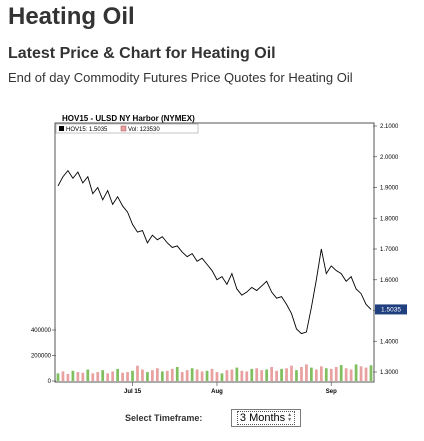  I want to click on last-price-label: 1.5035, so click(391, 310).